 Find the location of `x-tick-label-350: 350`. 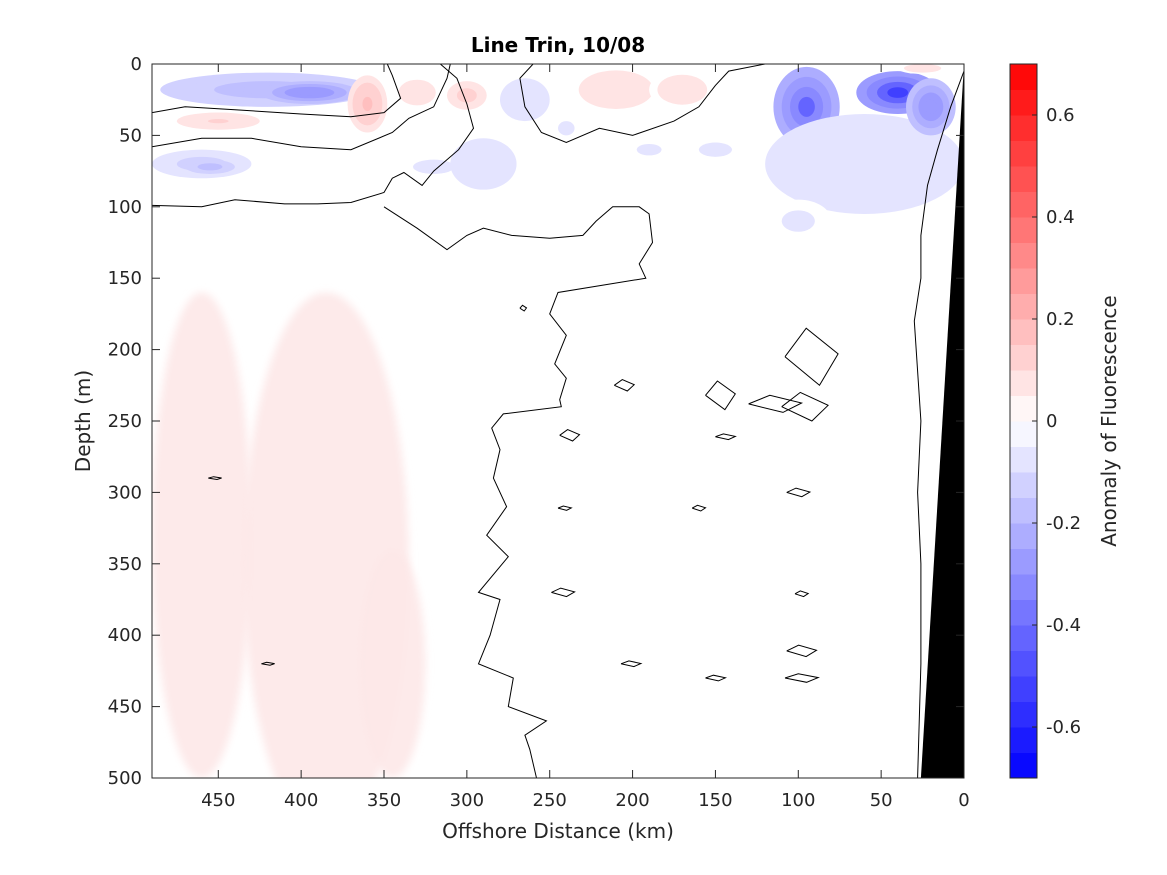

x-tick-label-350: 350 is located at coordinates (384, 800).